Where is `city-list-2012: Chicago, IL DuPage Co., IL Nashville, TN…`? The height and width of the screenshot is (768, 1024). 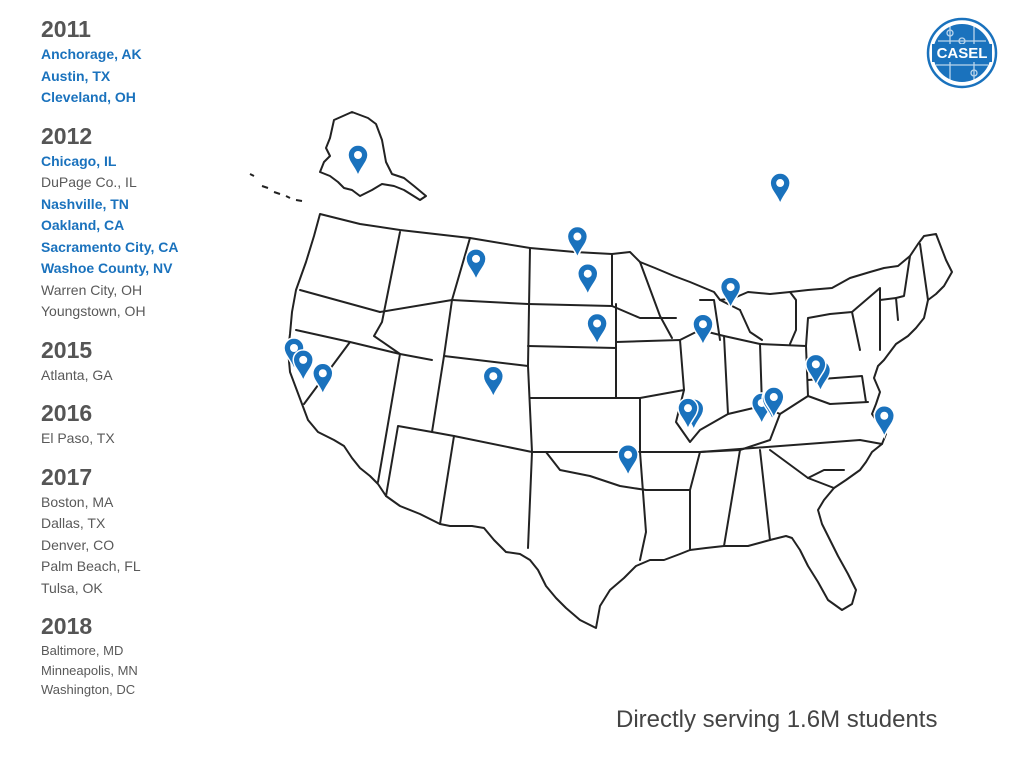
city-list-2012: Chicago, IL DuPage Co., IL Nashville, TN… is located at coordinates (141, 237).